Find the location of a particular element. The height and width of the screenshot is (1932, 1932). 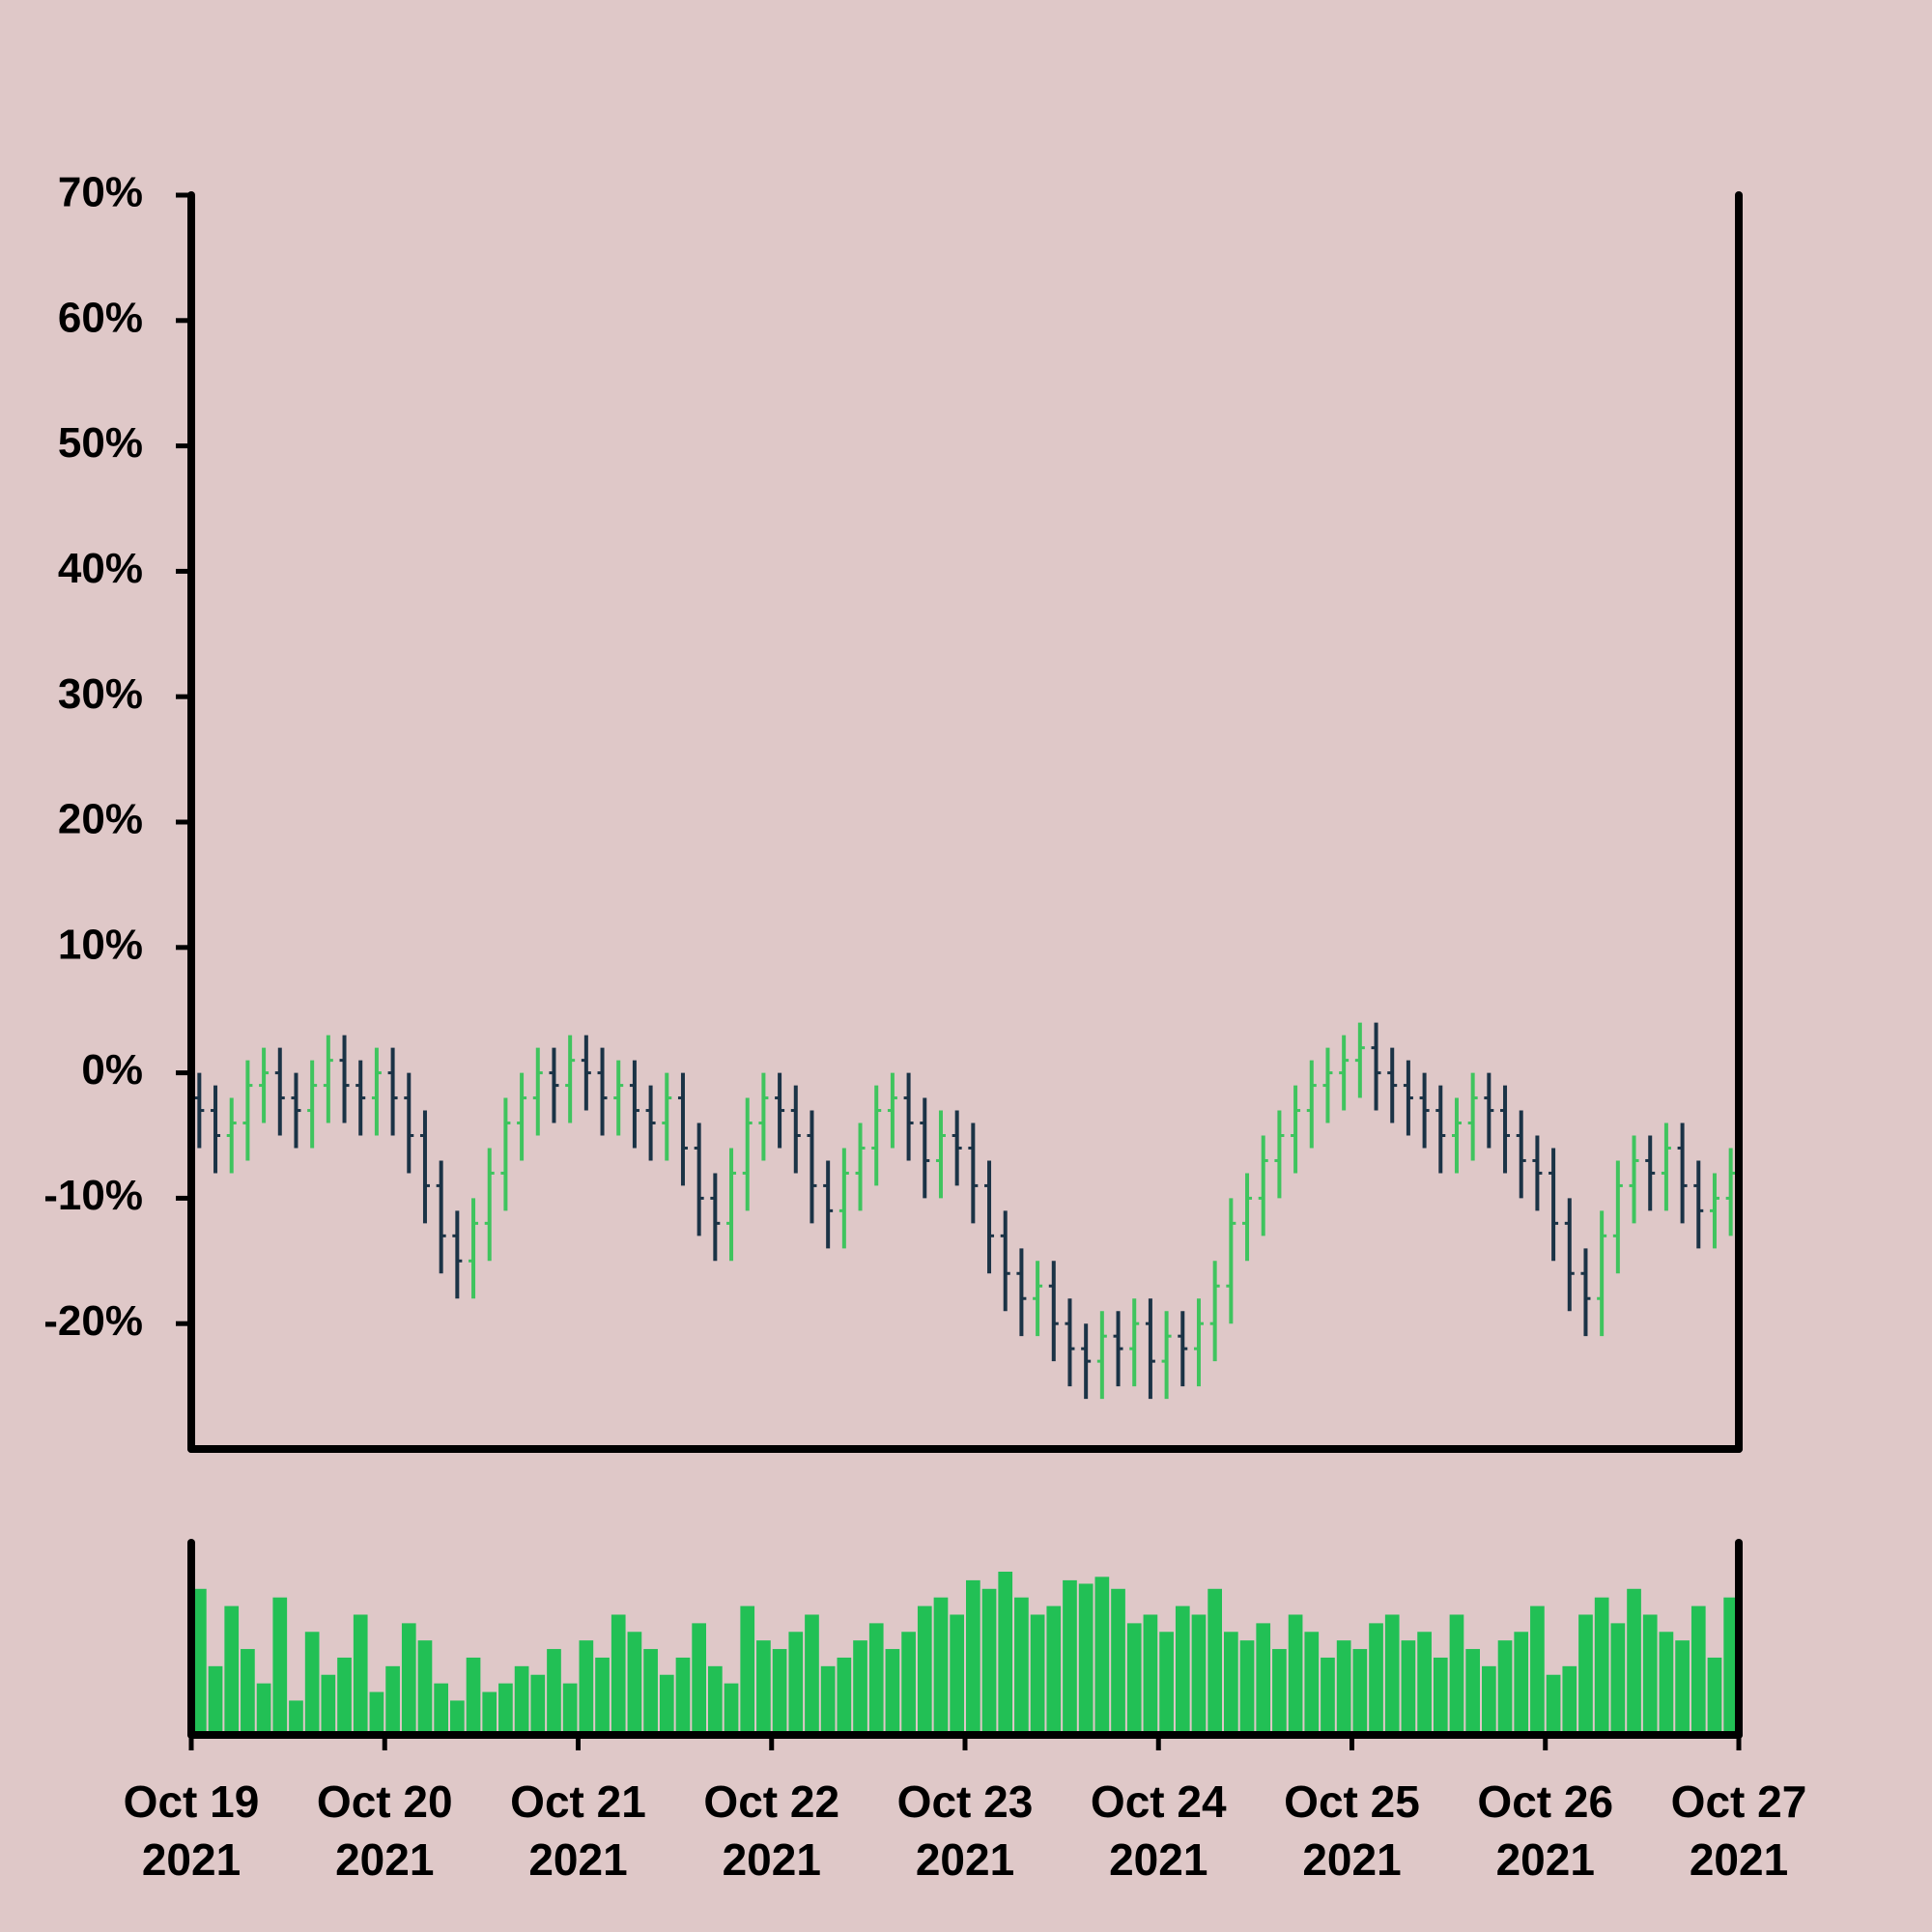

x-tick-label: Oct 22 2021 is located at coordinates (771, 1830).